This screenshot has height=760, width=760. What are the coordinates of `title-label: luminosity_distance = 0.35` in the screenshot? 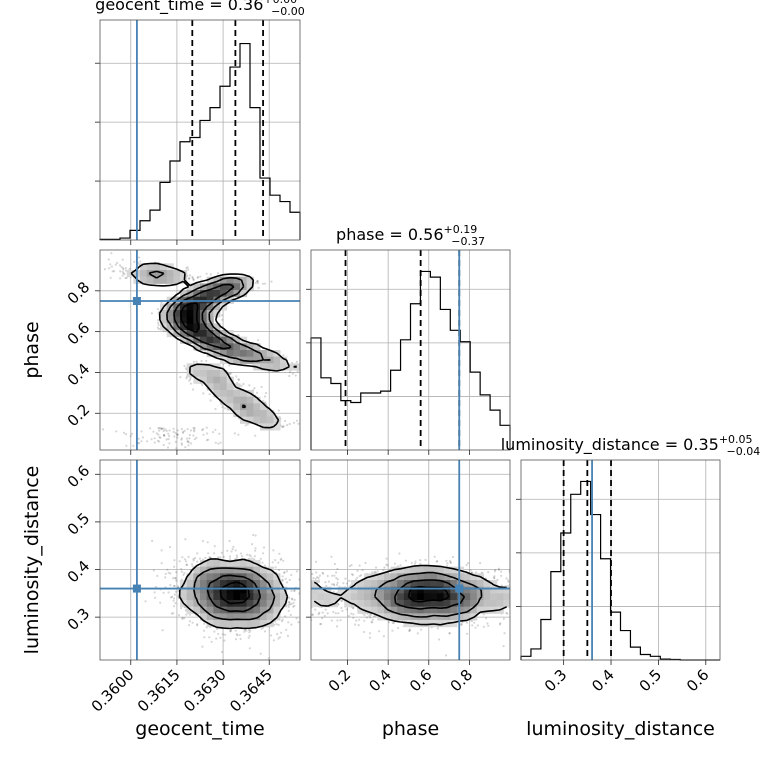 It's located at (610, 445).